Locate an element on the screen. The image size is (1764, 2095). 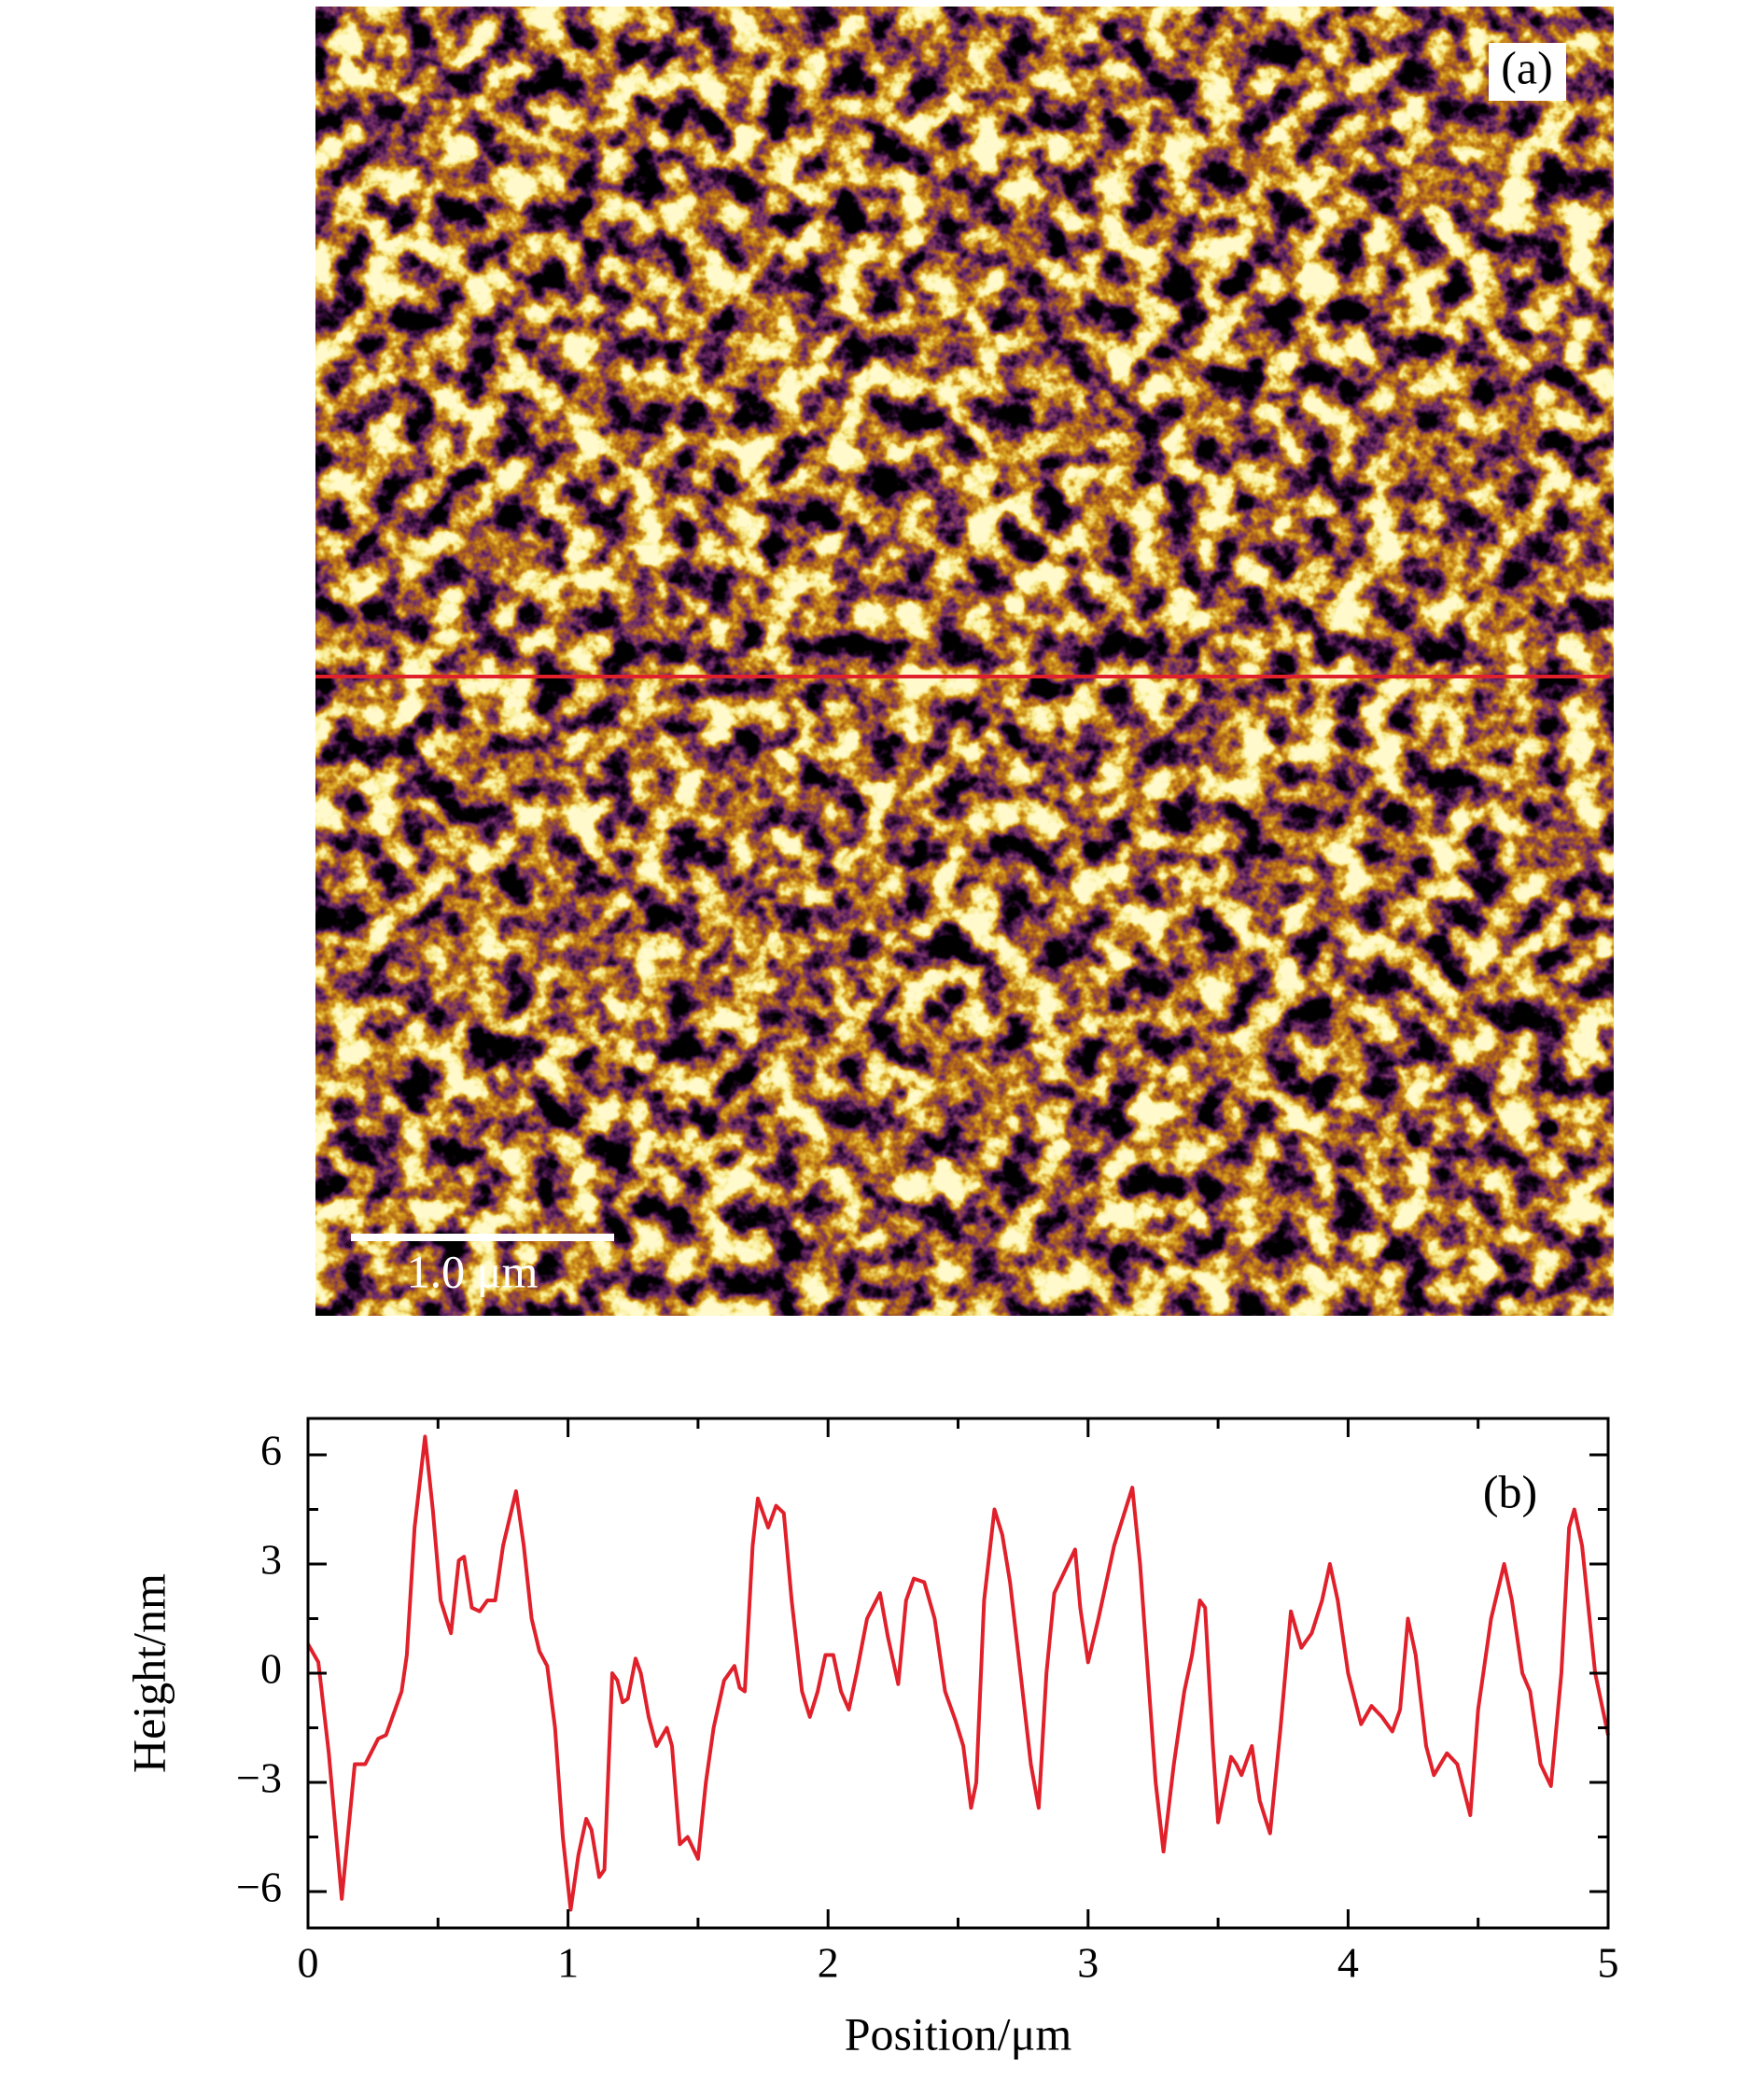
y-tick-label: 0 is located at coordinates (271, 1669).